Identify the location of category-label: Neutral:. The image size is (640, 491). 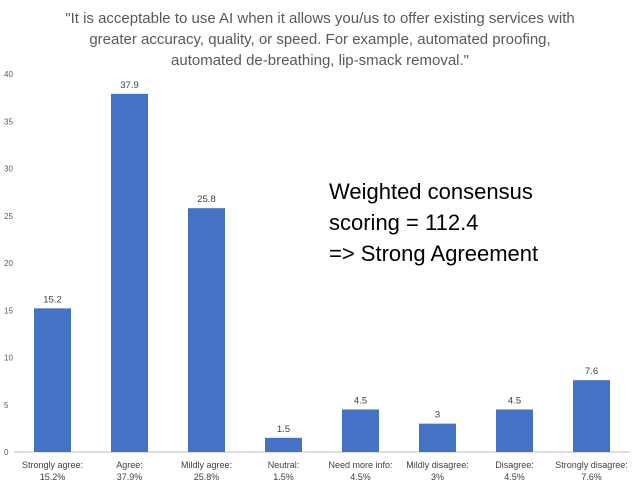
(284, 465).